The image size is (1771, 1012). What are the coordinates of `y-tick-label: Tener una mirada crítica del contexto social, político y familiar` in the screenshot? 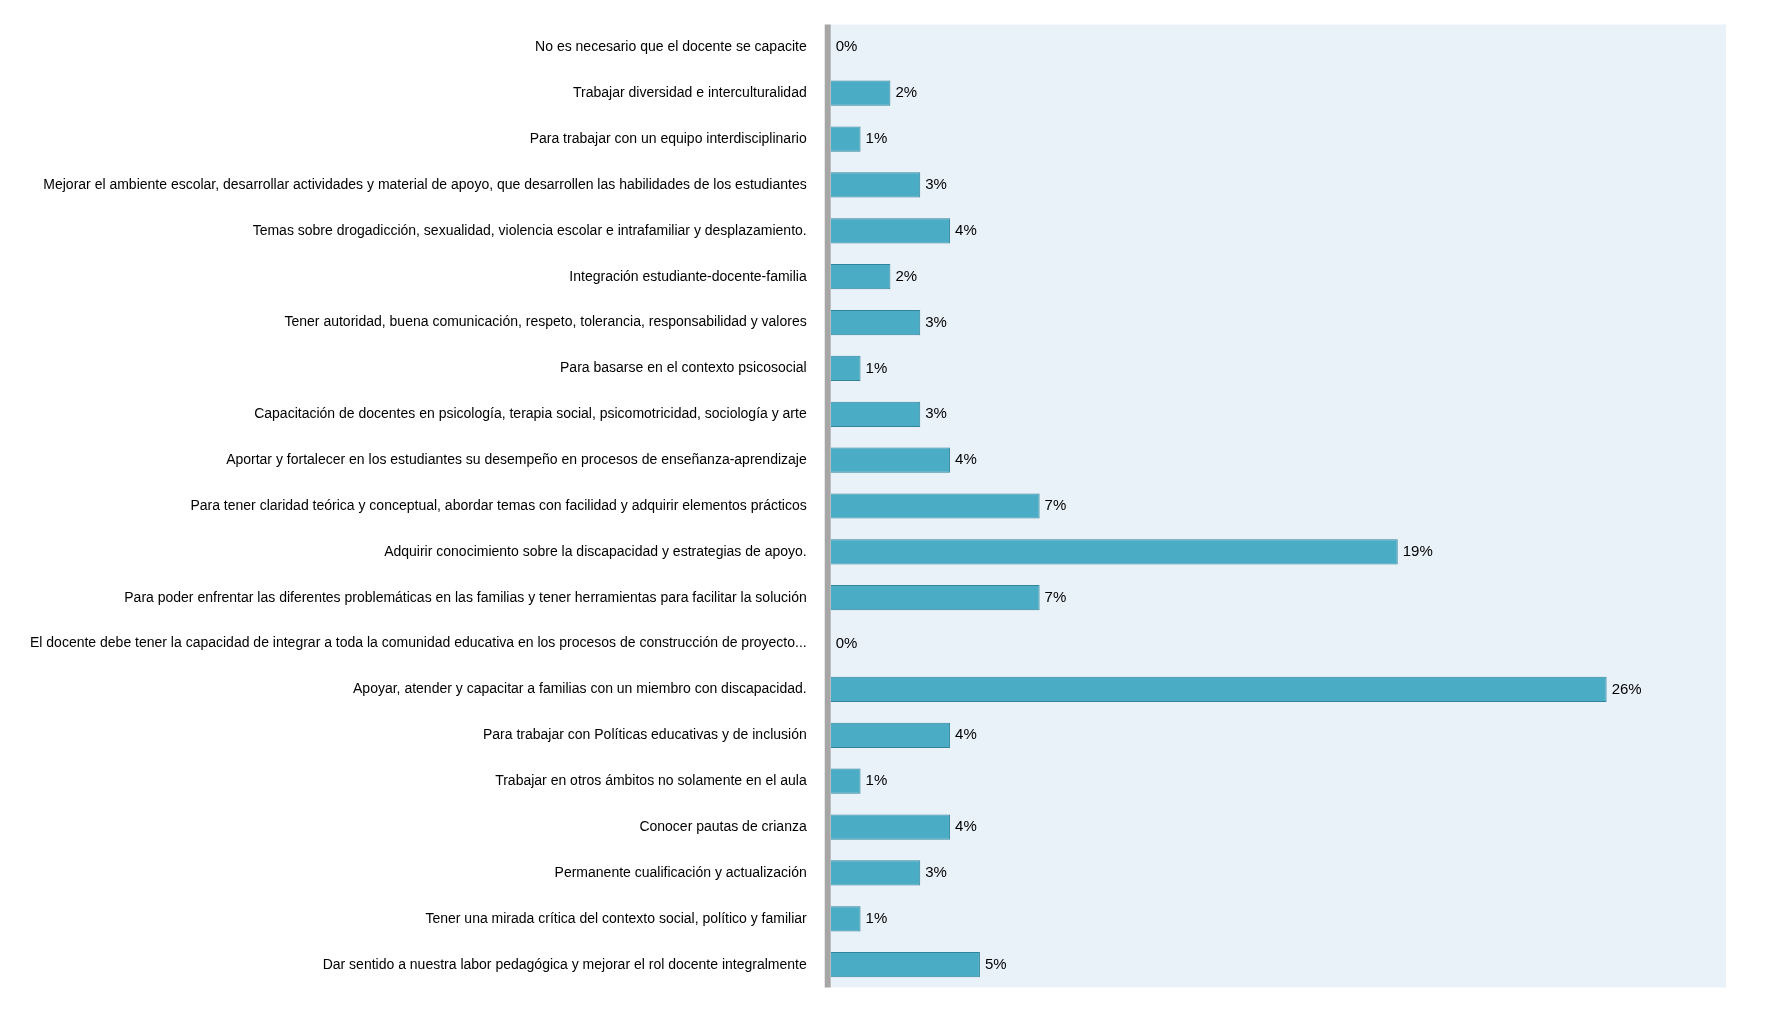 It's located at (616, 917).